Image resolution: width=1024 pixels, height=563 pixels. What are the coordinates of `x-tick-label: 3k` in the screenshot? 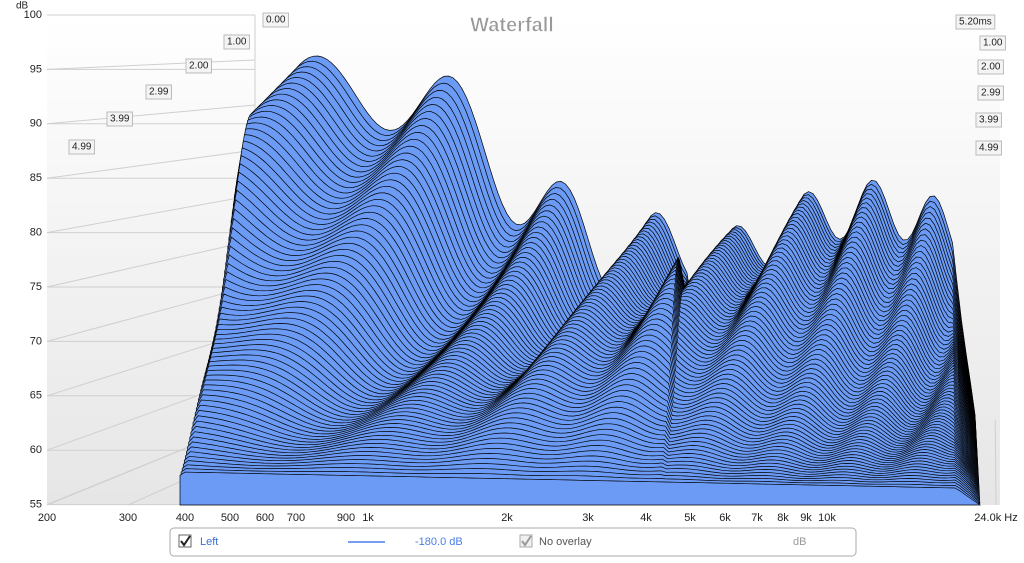 It's located at (588, 518).